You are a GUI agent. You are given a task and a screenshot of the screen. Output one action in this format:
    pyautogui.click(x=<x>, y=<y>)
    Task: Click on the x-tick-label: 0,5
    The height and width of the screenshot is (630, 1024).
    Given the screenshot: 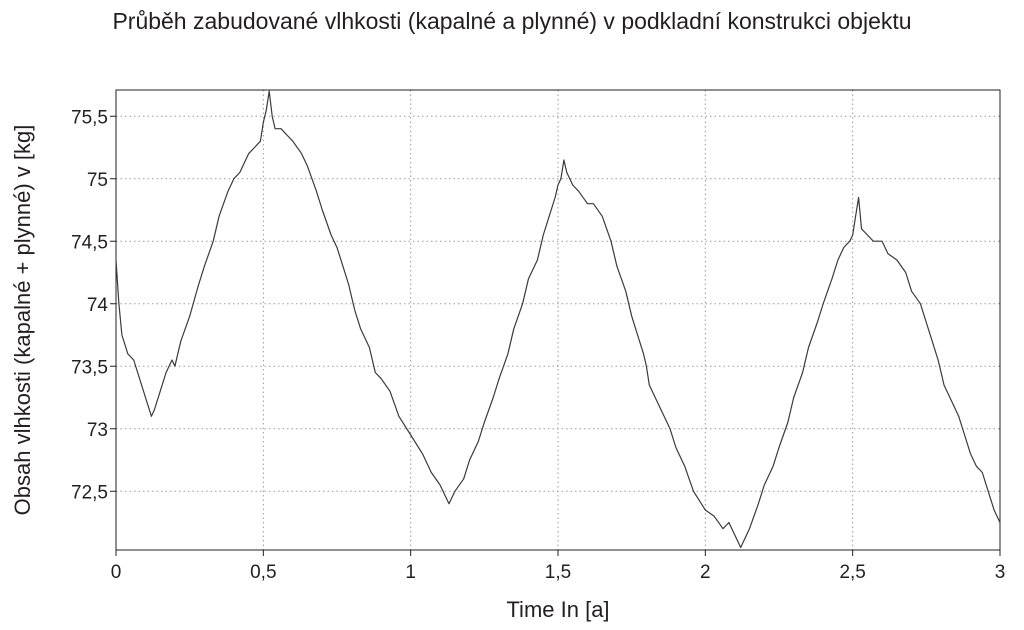 What is the action you would take?
    pyautogui.click(x=263, y=572)
    